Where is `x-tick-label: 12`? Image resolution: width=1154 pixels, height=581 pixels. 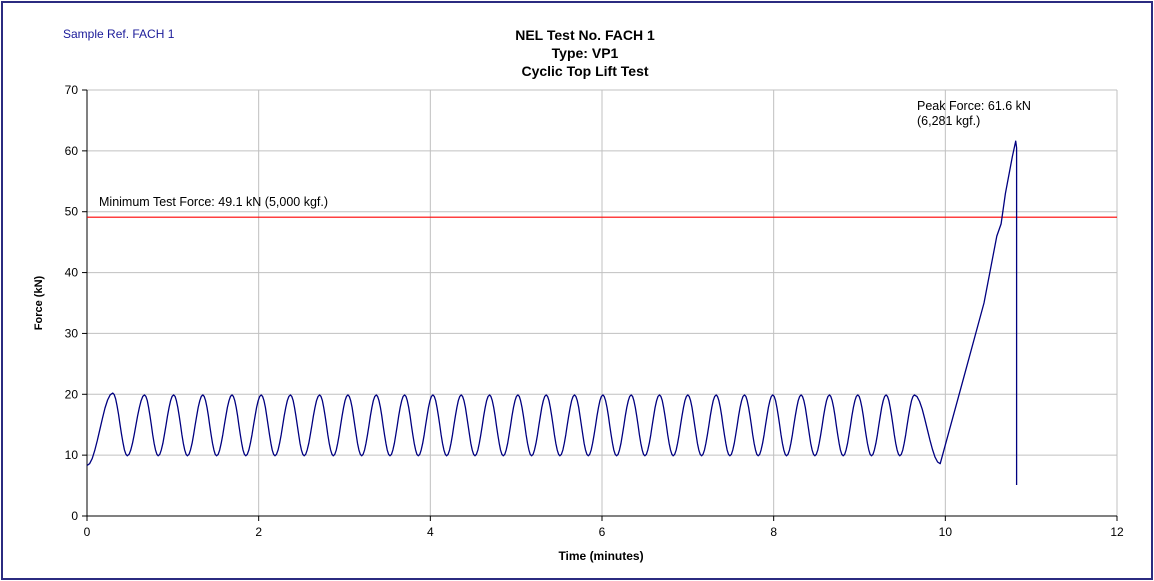
x-tick-label: 12 is located at coordinates (1117, 532).